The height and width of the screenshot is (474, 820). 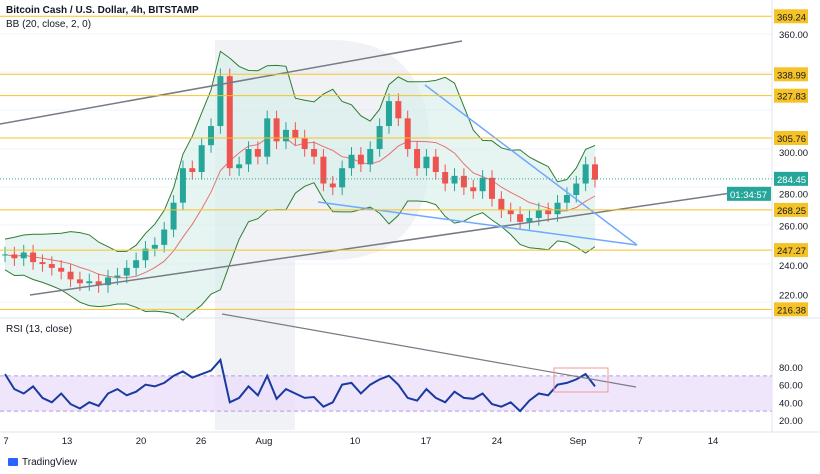 I want to click on price-tick-label: 300.00, so click(x=793, y=153).